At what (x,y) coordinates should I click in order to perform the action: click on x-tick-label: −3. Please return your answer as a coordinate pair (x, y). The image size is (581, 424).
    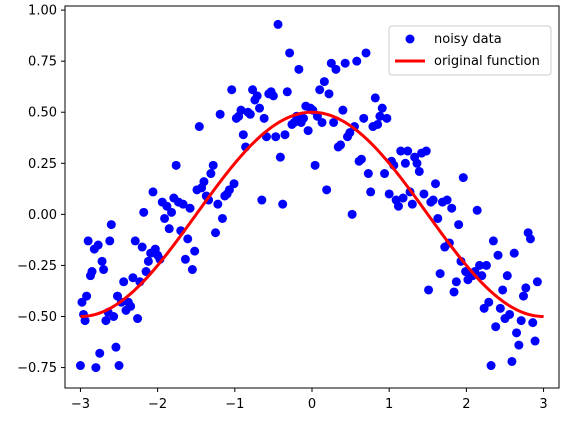
    Looking at the image, I should click on (80, 404).